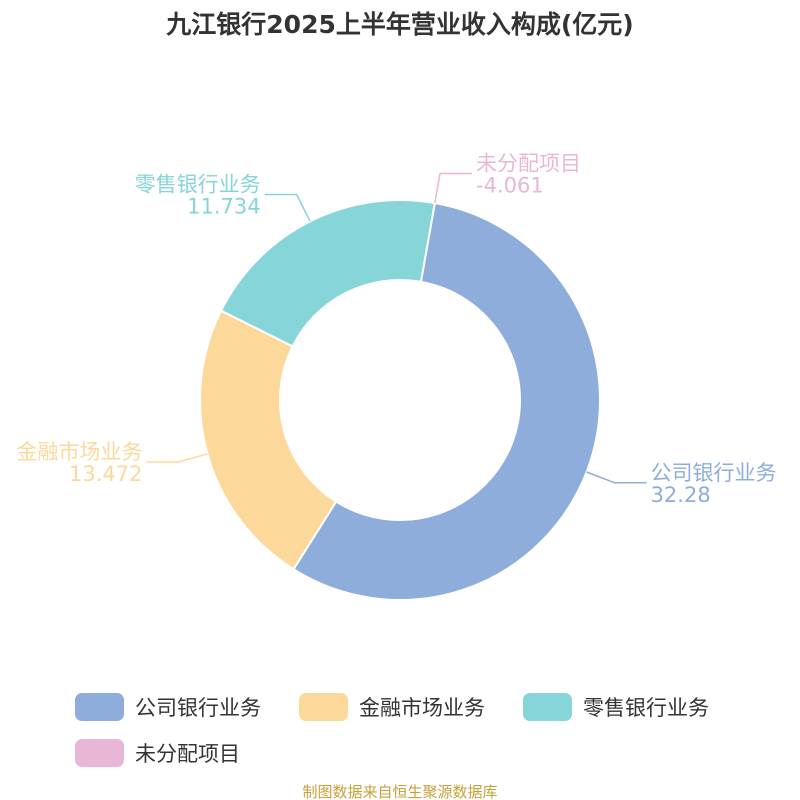  Describe the element at coordinates (528, 164) in the screenshot. I see `slice-label: 未分配项目` at that location.